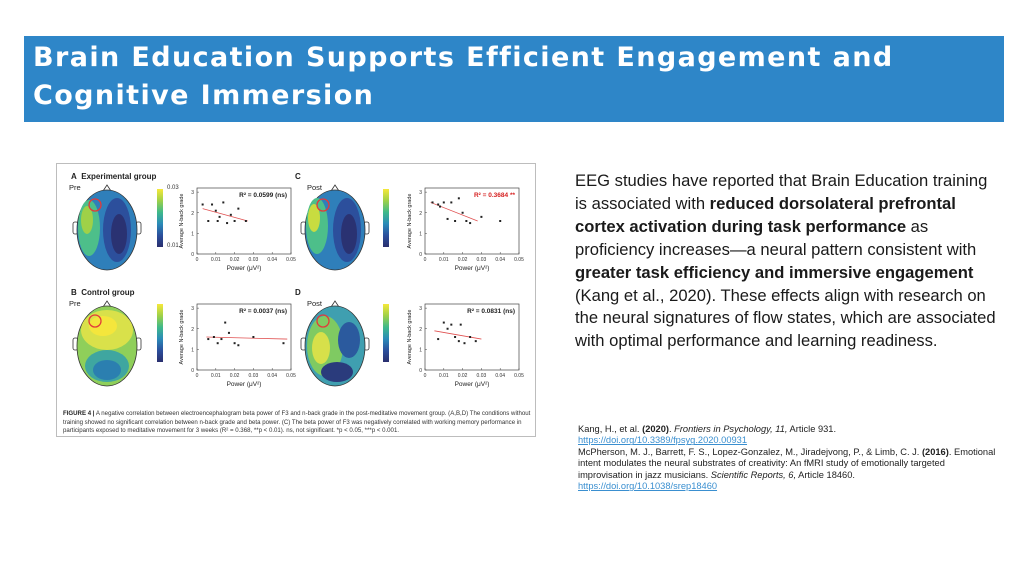 The height and width of the screenshot is (576, 1024). I want to click on y-tick-label: 1, so click(420, 234).